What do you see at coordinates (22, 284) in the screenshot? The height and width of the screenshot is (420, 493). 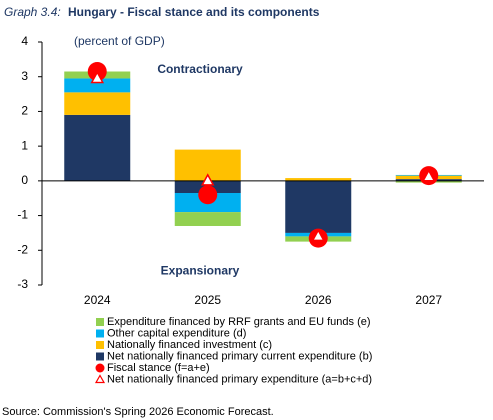 I see `y-tick-label: -3` at bounding box center [22, 284].